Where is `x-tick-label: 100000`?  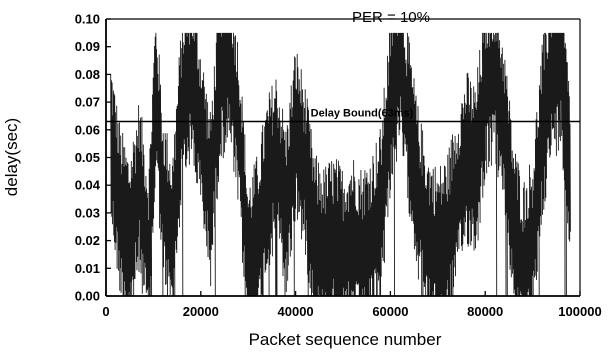 x-tick-label: 100000 is located at coordinates (579, 311).